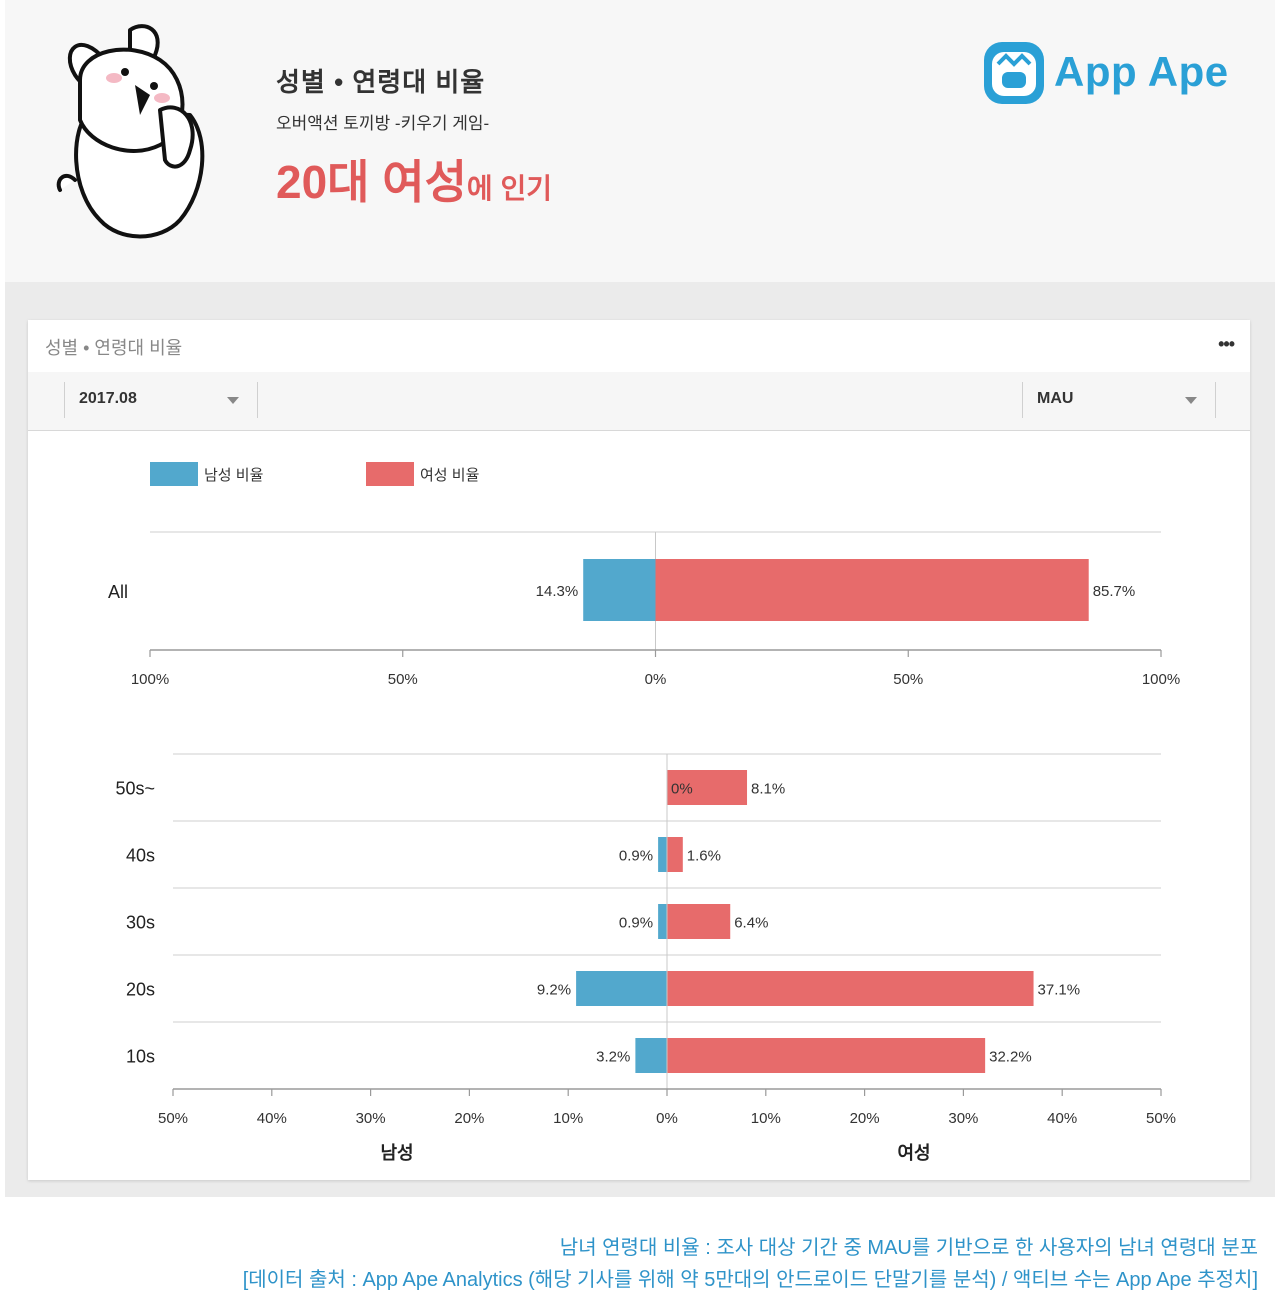  Describe the element at coordinates (1119, 400) in the screenshot. I see `metric-select: MAU` at that location.